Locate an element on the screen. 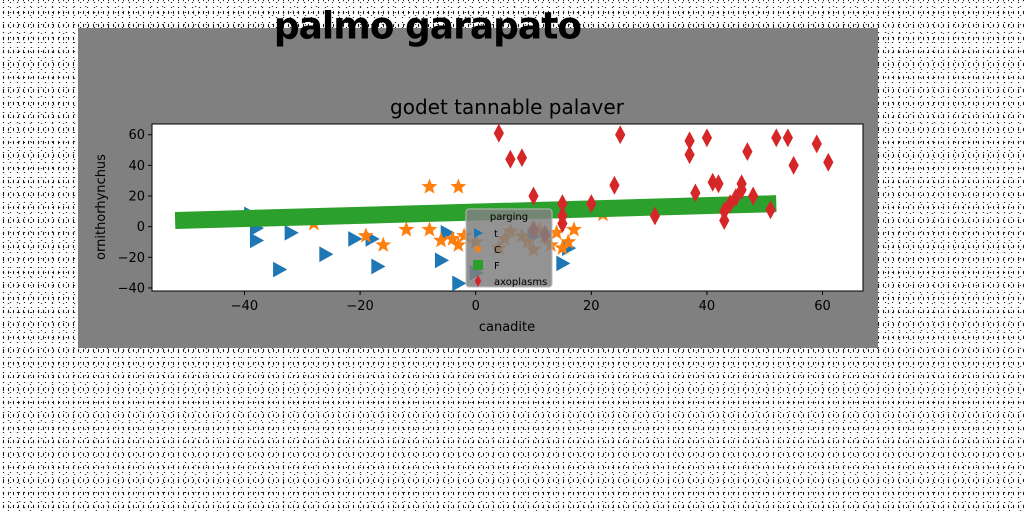 This screenshot has height=512, width=1024. x-tick-label: 20 is located at coordinates (591, 306).